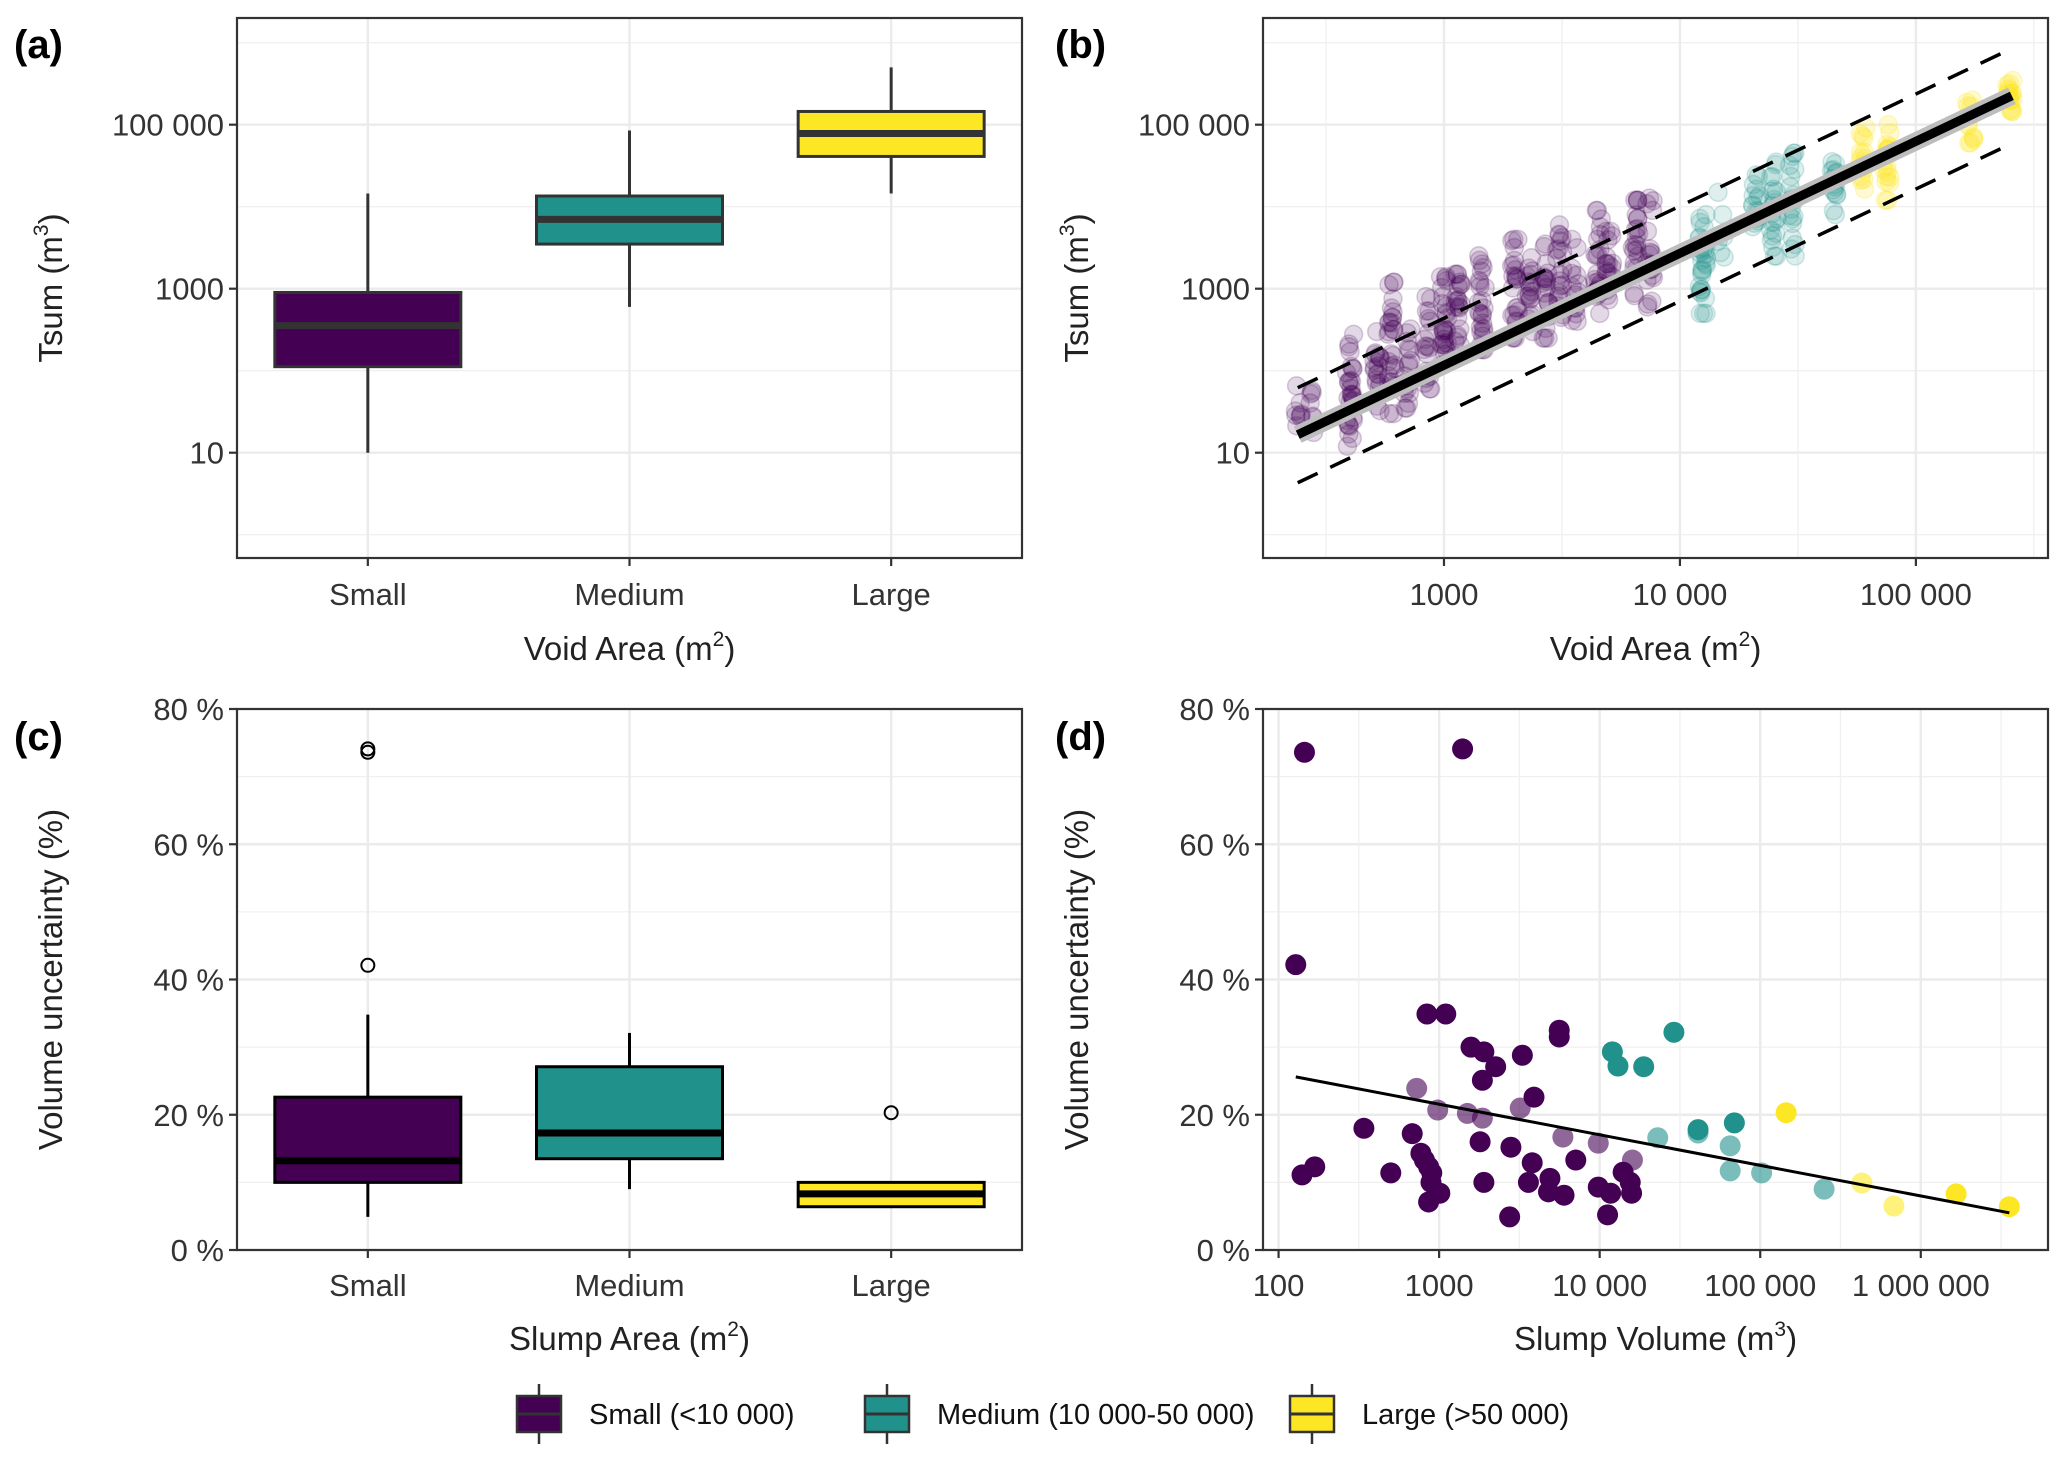  Describe the element at coordinates (1755, 648) in the screenshot. I see `x-axis-title-close: )` at that location.